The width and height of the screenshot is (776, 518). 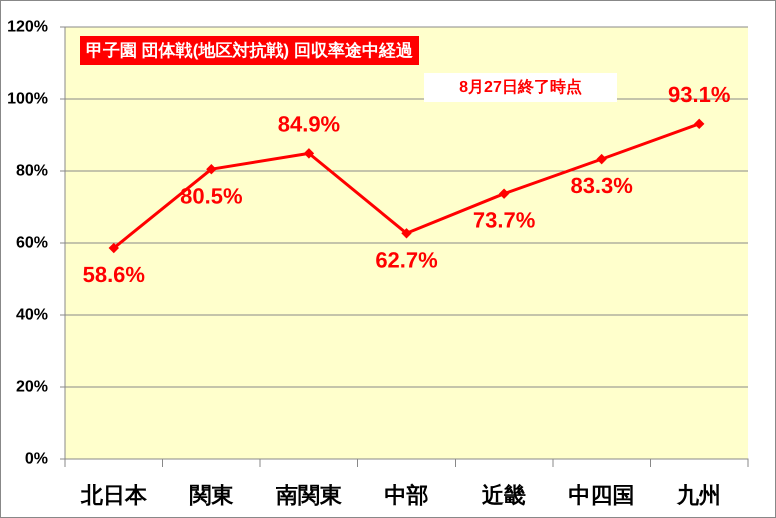 What do you see at coordinates (406, 495) in the screenshot?
I see `x-tick-label: 中部` at bounding box center [406, 495].